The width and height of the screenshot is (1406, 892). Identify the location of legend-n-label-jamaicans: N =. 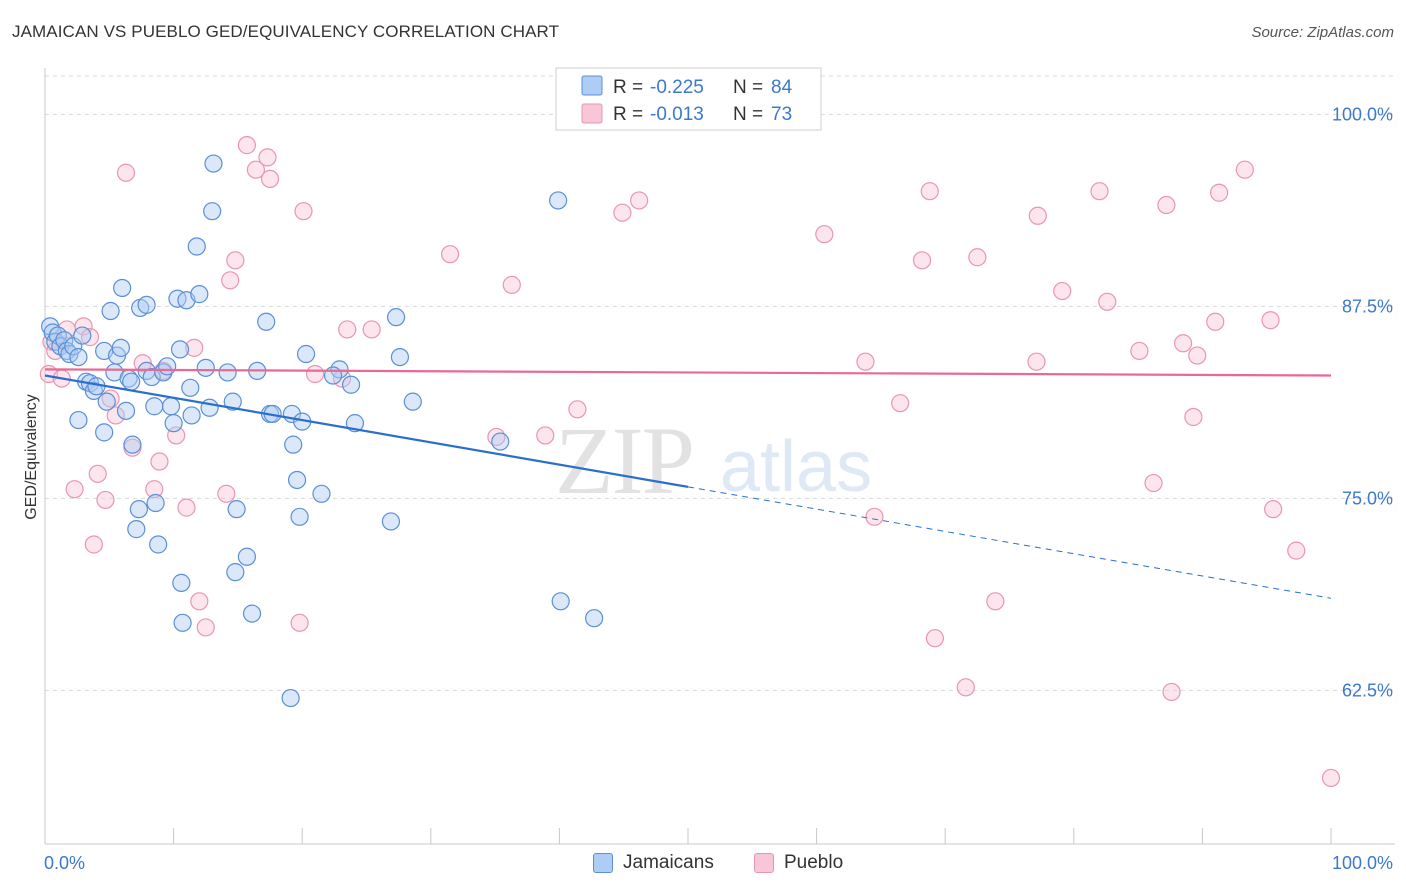
(748, 87).